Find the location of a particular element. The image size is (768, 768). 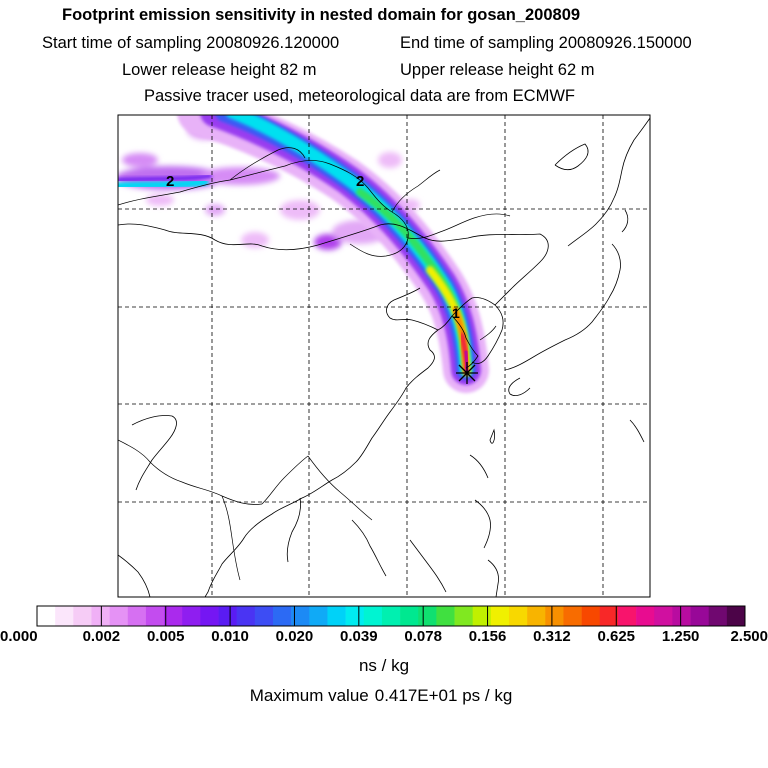

trajectory-label-2: 2 is located at coordinates (360, 181).